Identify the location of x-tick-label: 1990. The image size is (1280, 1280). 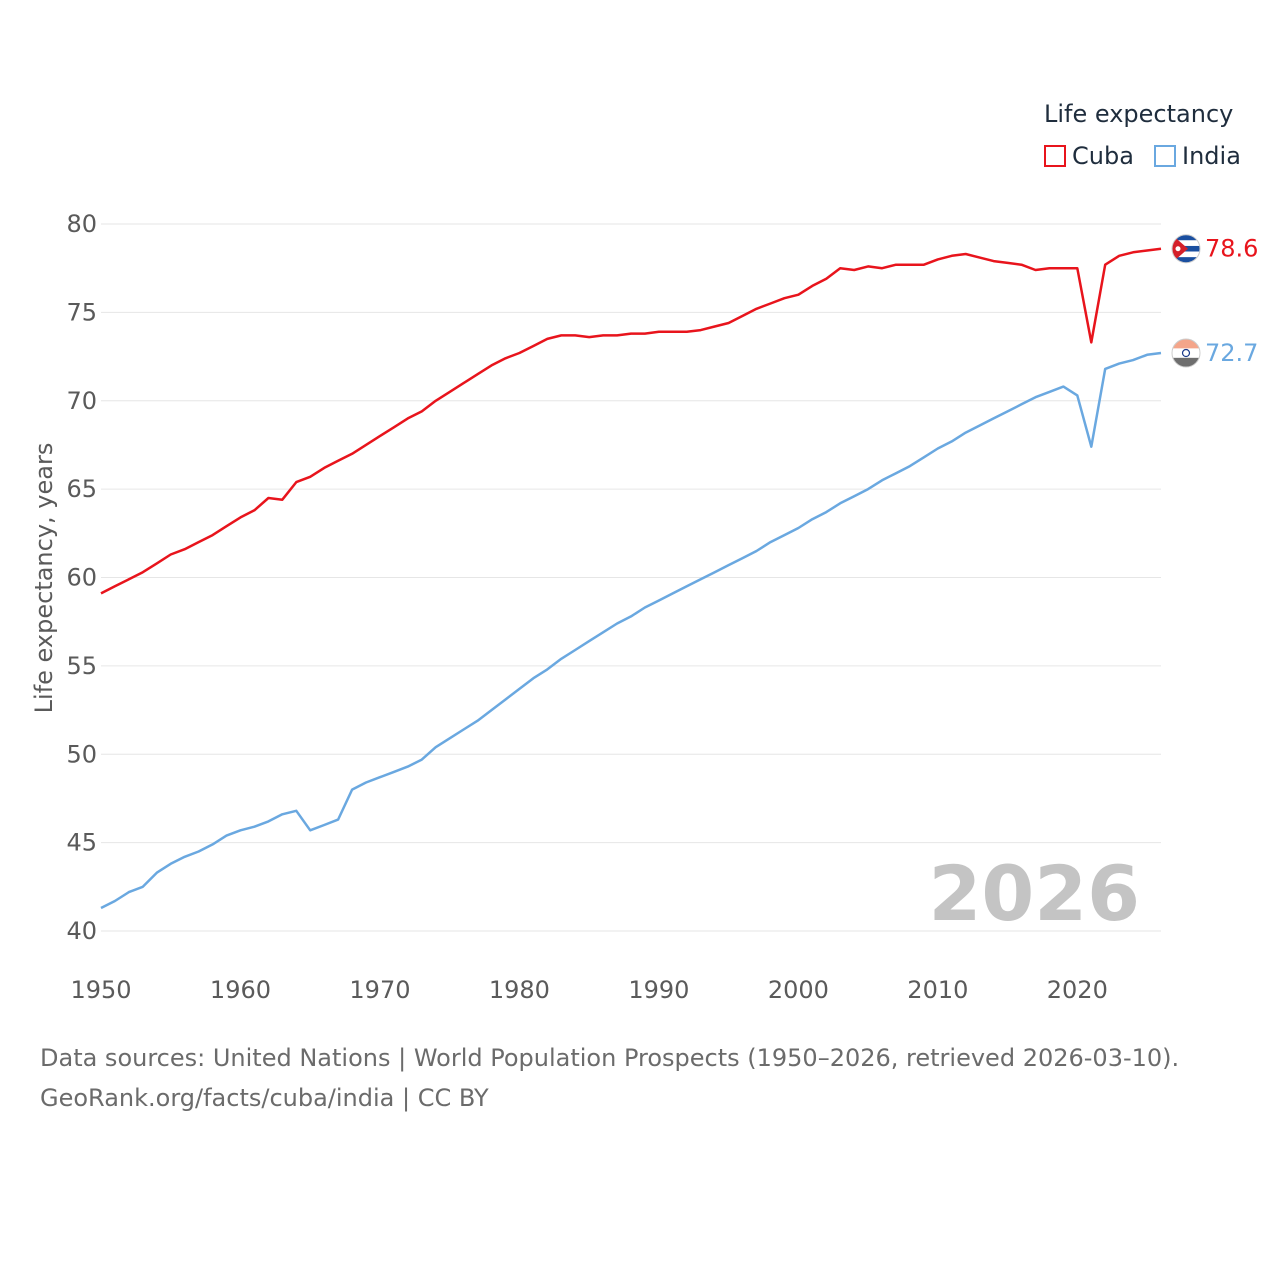
(658, 990).